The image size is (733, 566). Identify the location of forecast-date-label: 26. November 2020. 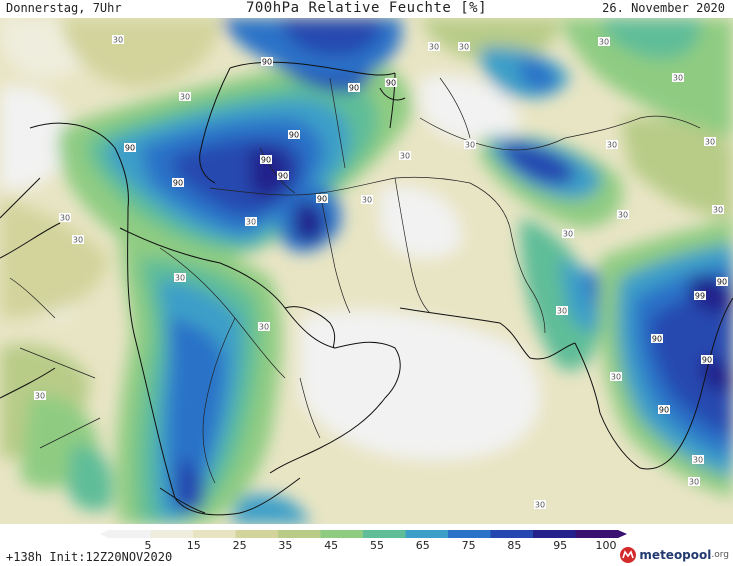
(663, 8).